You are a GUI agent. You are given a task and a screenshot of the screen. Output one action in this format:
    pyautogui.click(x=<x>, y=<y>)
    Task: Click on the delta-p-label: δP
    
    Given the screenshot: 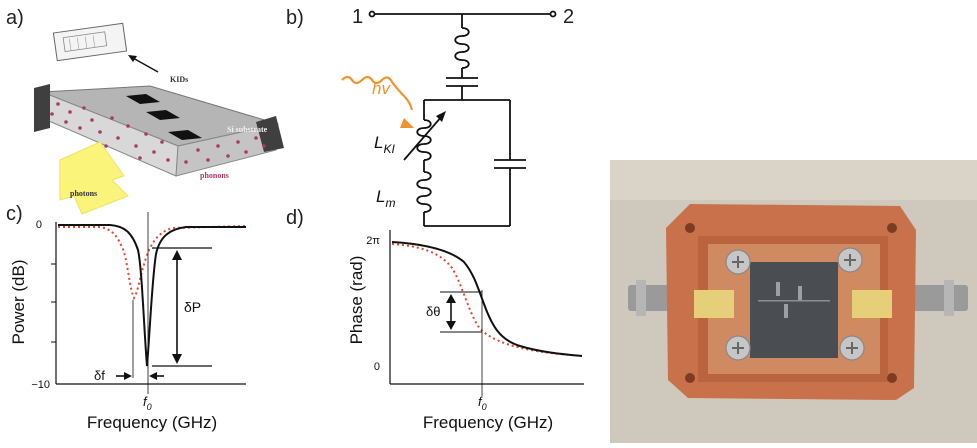 What is the action you would take?
    pyautogui.click(x=192, y=307)
    